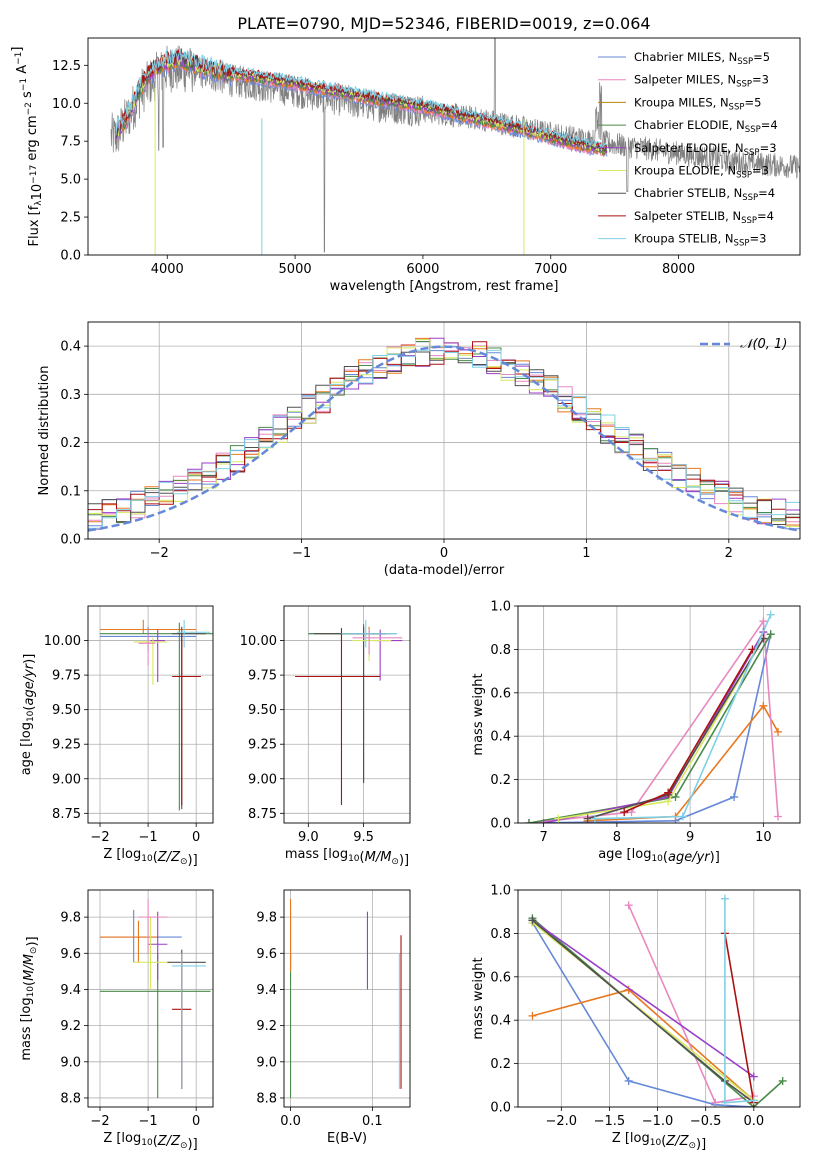 The image size is (819, 1170). I want to click on legend-label: 𝒩(0, 1), so click(763, 344).